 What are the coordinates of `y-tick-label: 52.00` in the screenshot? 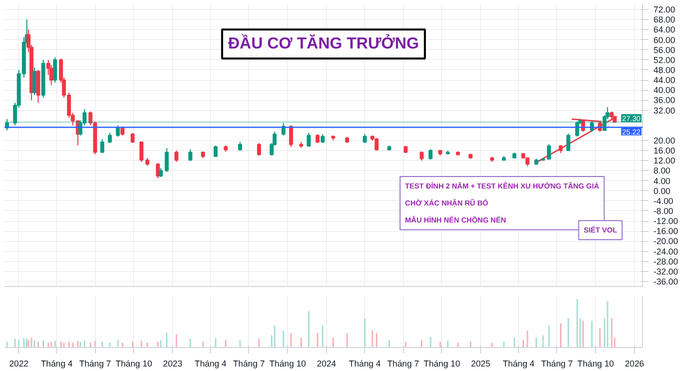 It's located at (665, 59).